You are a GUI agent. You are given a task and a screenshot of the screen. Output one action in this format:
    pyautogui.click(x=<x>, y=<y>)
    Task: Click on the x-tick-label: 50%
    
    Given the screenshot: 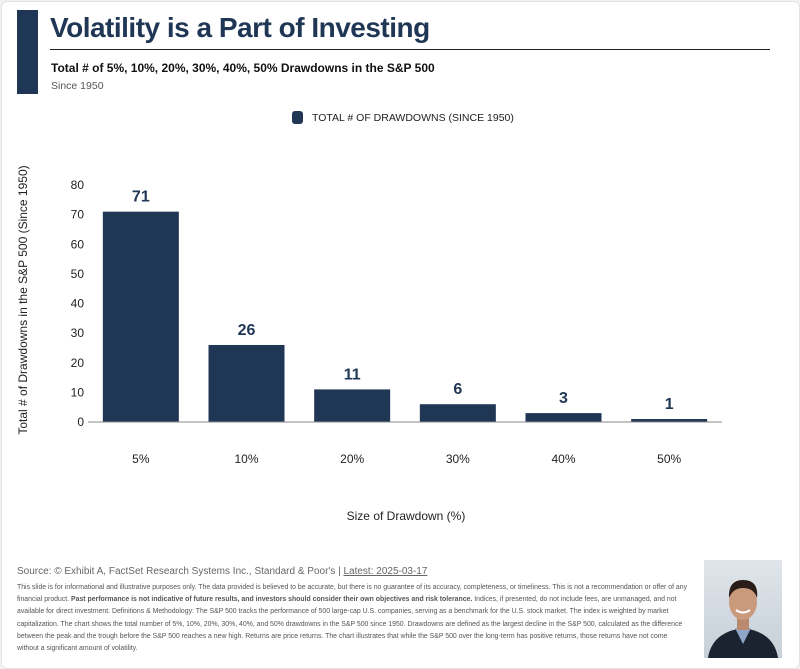 What is the action you would take?
    pyautogui.click(x=669, y=459)
    